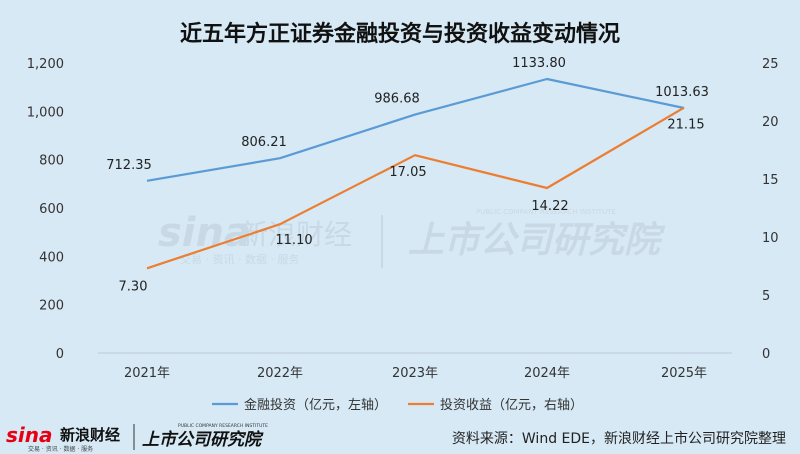 The image size is (800, 454). Describe the element at coordinates (129, 165) in the screenshot. I see `data-label: 712.35` at that location.